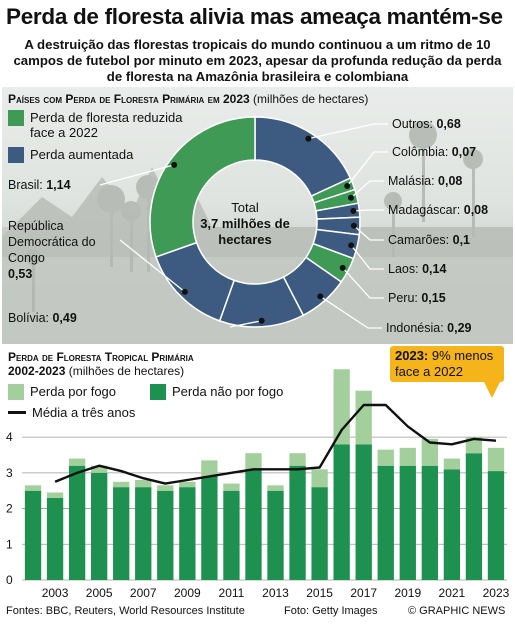 This screenshot has height=624, width=515. What do you see at coordinates (457, 611) in the screenshot?
I see `footer-credit: © GRAPHIC NEWS` at bounding box center [457, 611].